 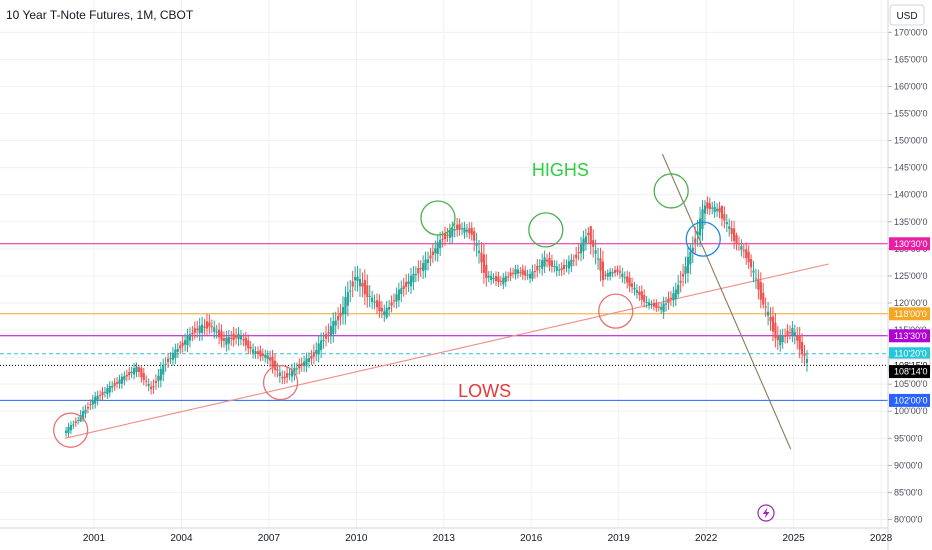 I want to click on lightning-icon, so click(x=766, y=513).